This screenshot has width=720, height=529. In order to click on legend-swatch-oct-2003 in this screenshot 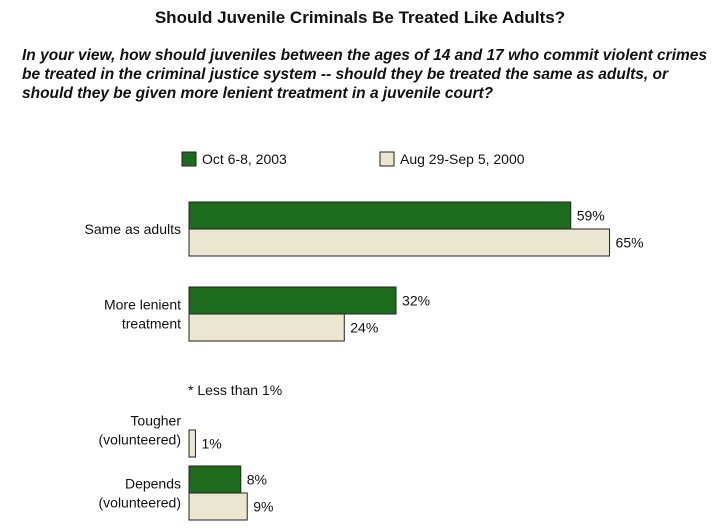, I will do `click(189, 159)`.